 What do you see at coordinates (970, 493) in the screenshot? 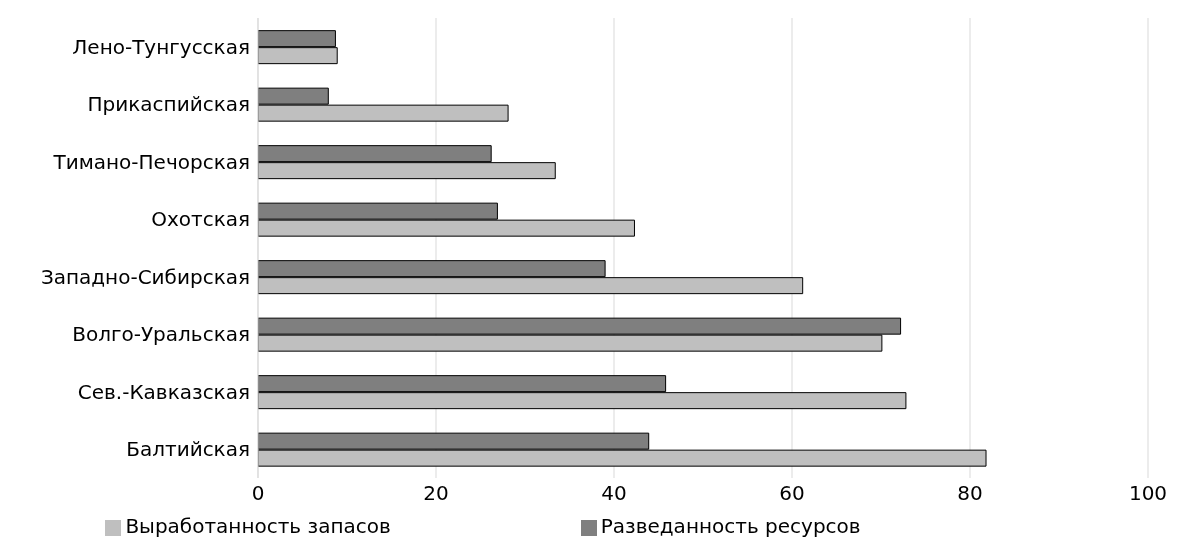
I see `x-tick-label: 80` at bounding box center [970, 493].